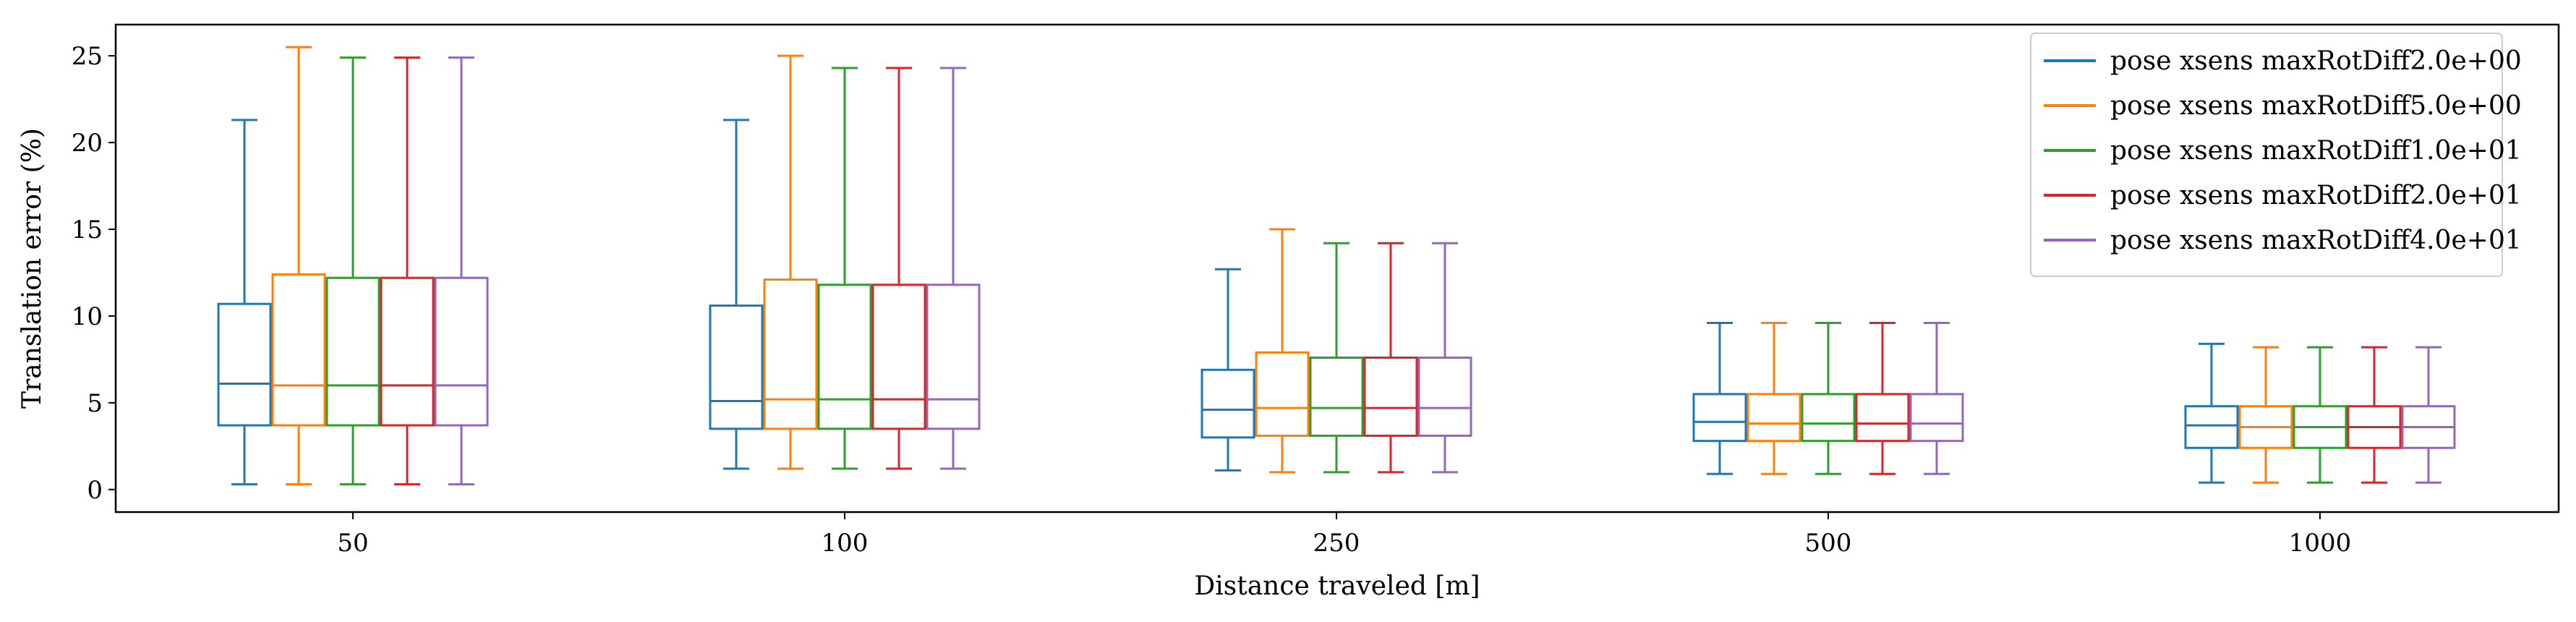 The image size is (2576, 622). I want to click on y-tick-label: 15, so click(87, 230).